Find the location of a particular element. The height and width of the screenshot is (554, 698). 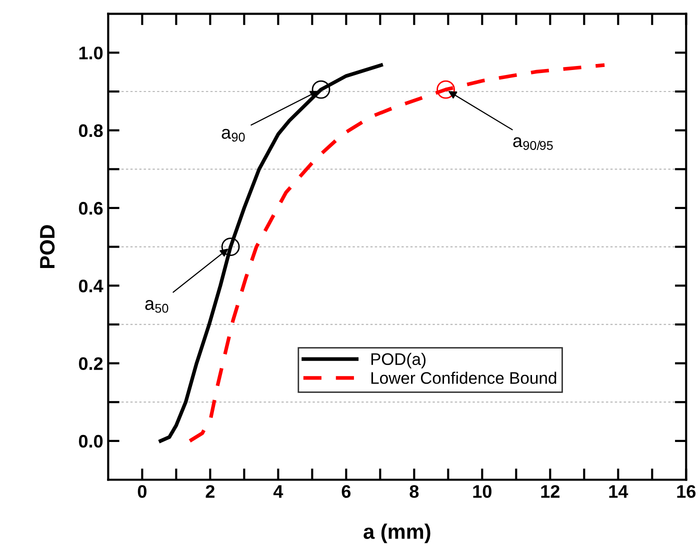

y-tick-label: 0.4 is located at coordinates (91, 286).